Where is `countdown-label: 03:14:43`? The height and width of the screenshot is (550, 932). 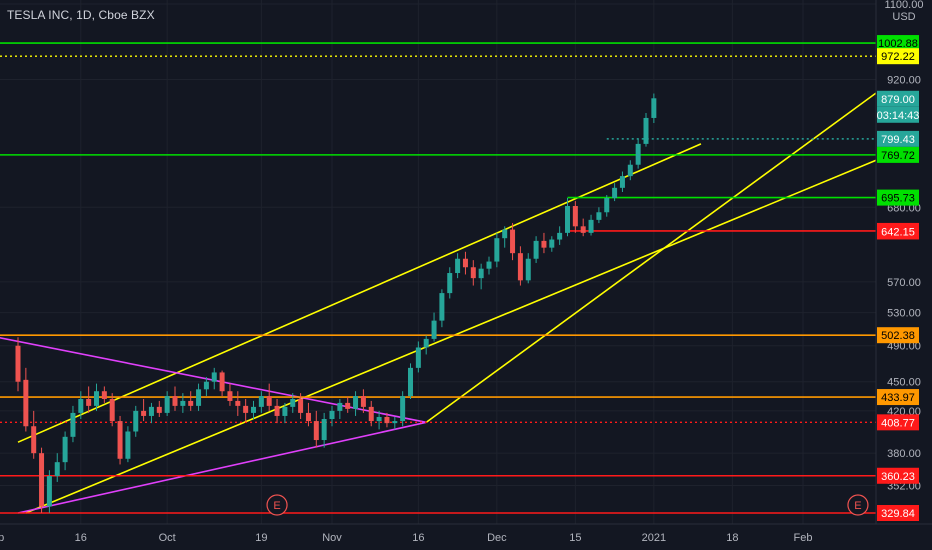 countdown-label: 03:14:43 is located at coordinates (898, 116).